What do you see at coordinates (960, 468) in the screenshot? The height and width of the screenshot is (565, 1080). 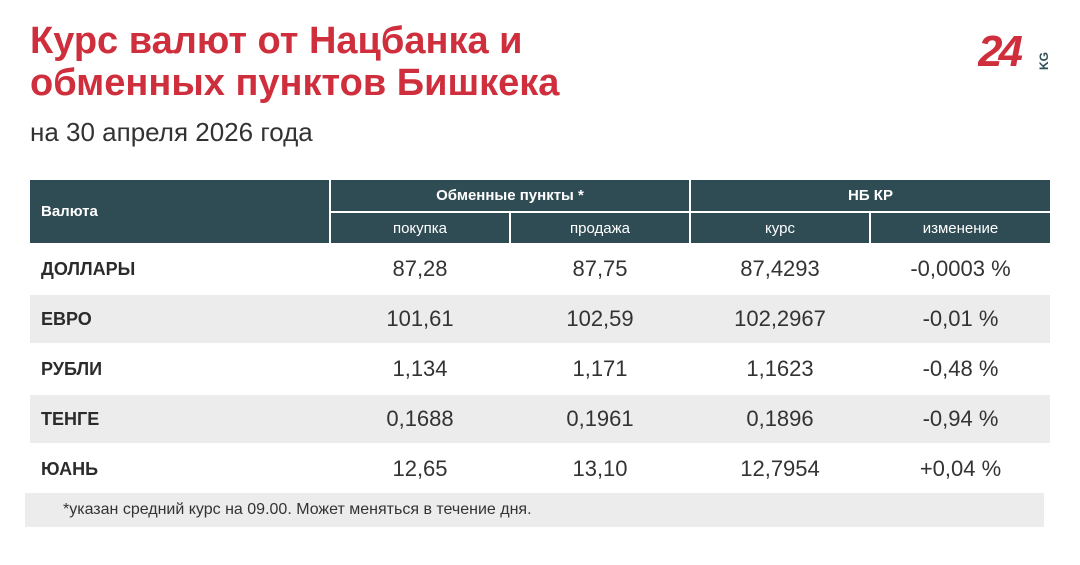 I see `rate-value: +0,04 %` at bounding box center [960, 468].